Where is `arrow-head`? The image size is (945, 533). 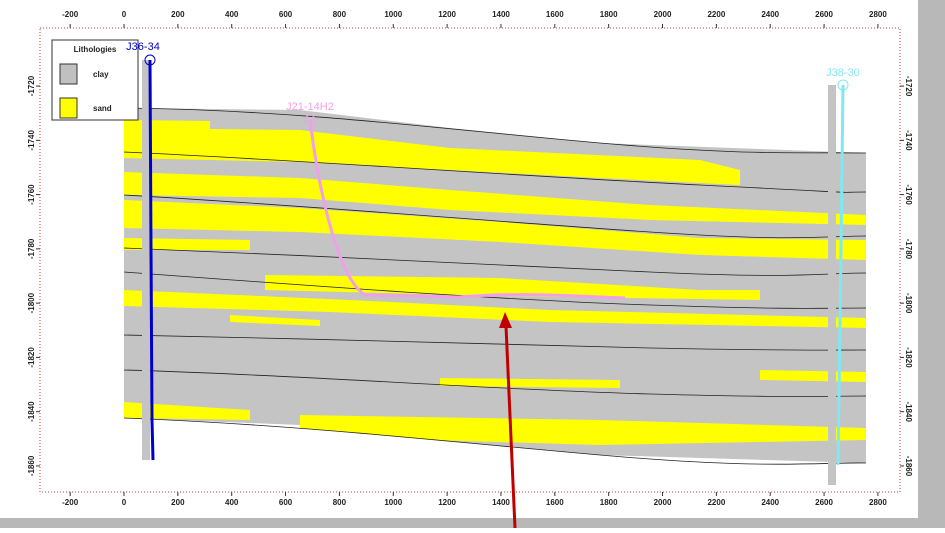
arrow-head is located at coordinates (505, 320).